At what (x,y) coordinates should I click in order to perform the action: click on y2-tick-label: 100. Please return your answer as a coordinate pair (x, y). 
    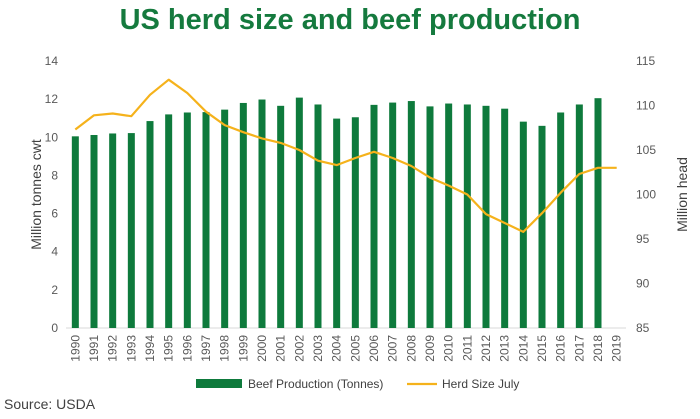
    Looking at the image, I should click on (646, 195).